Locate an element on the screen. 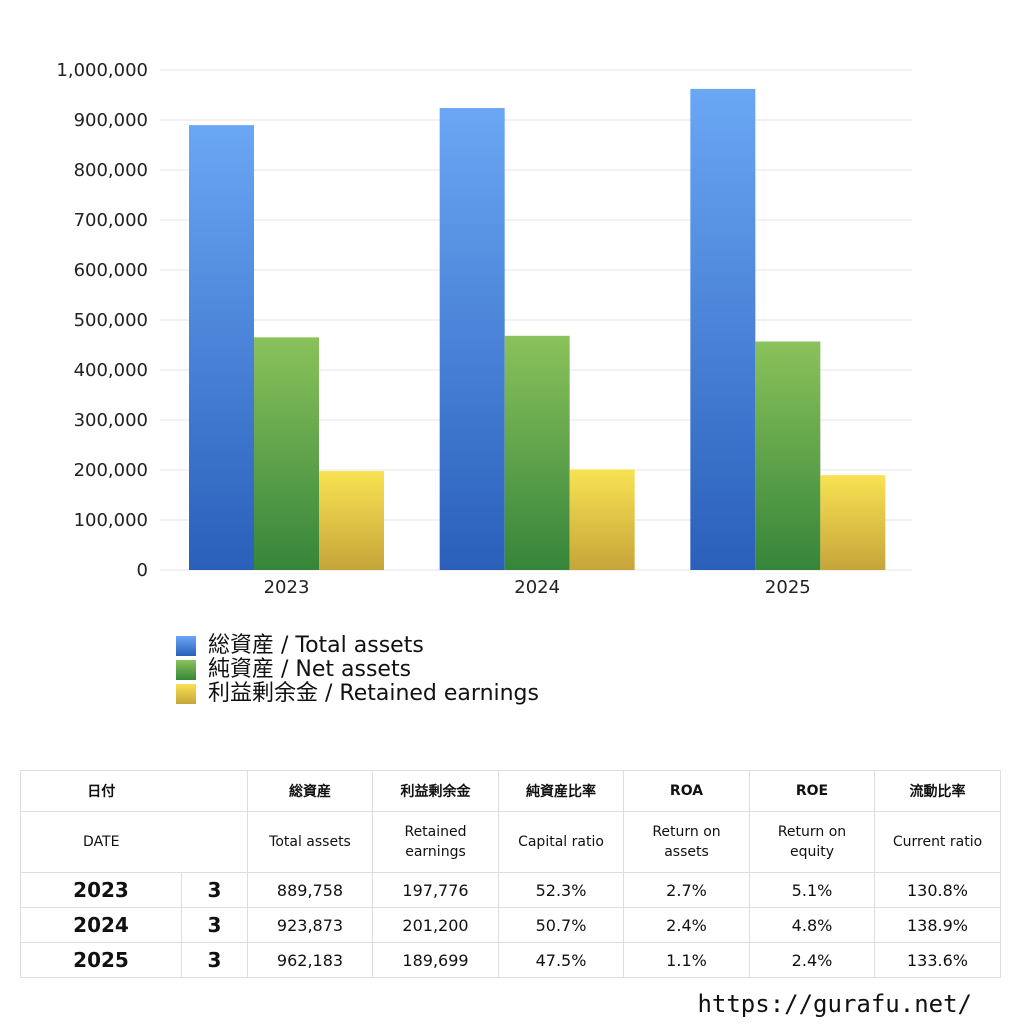  x-tick-label: 2023 is located at coordinates (287, 587).